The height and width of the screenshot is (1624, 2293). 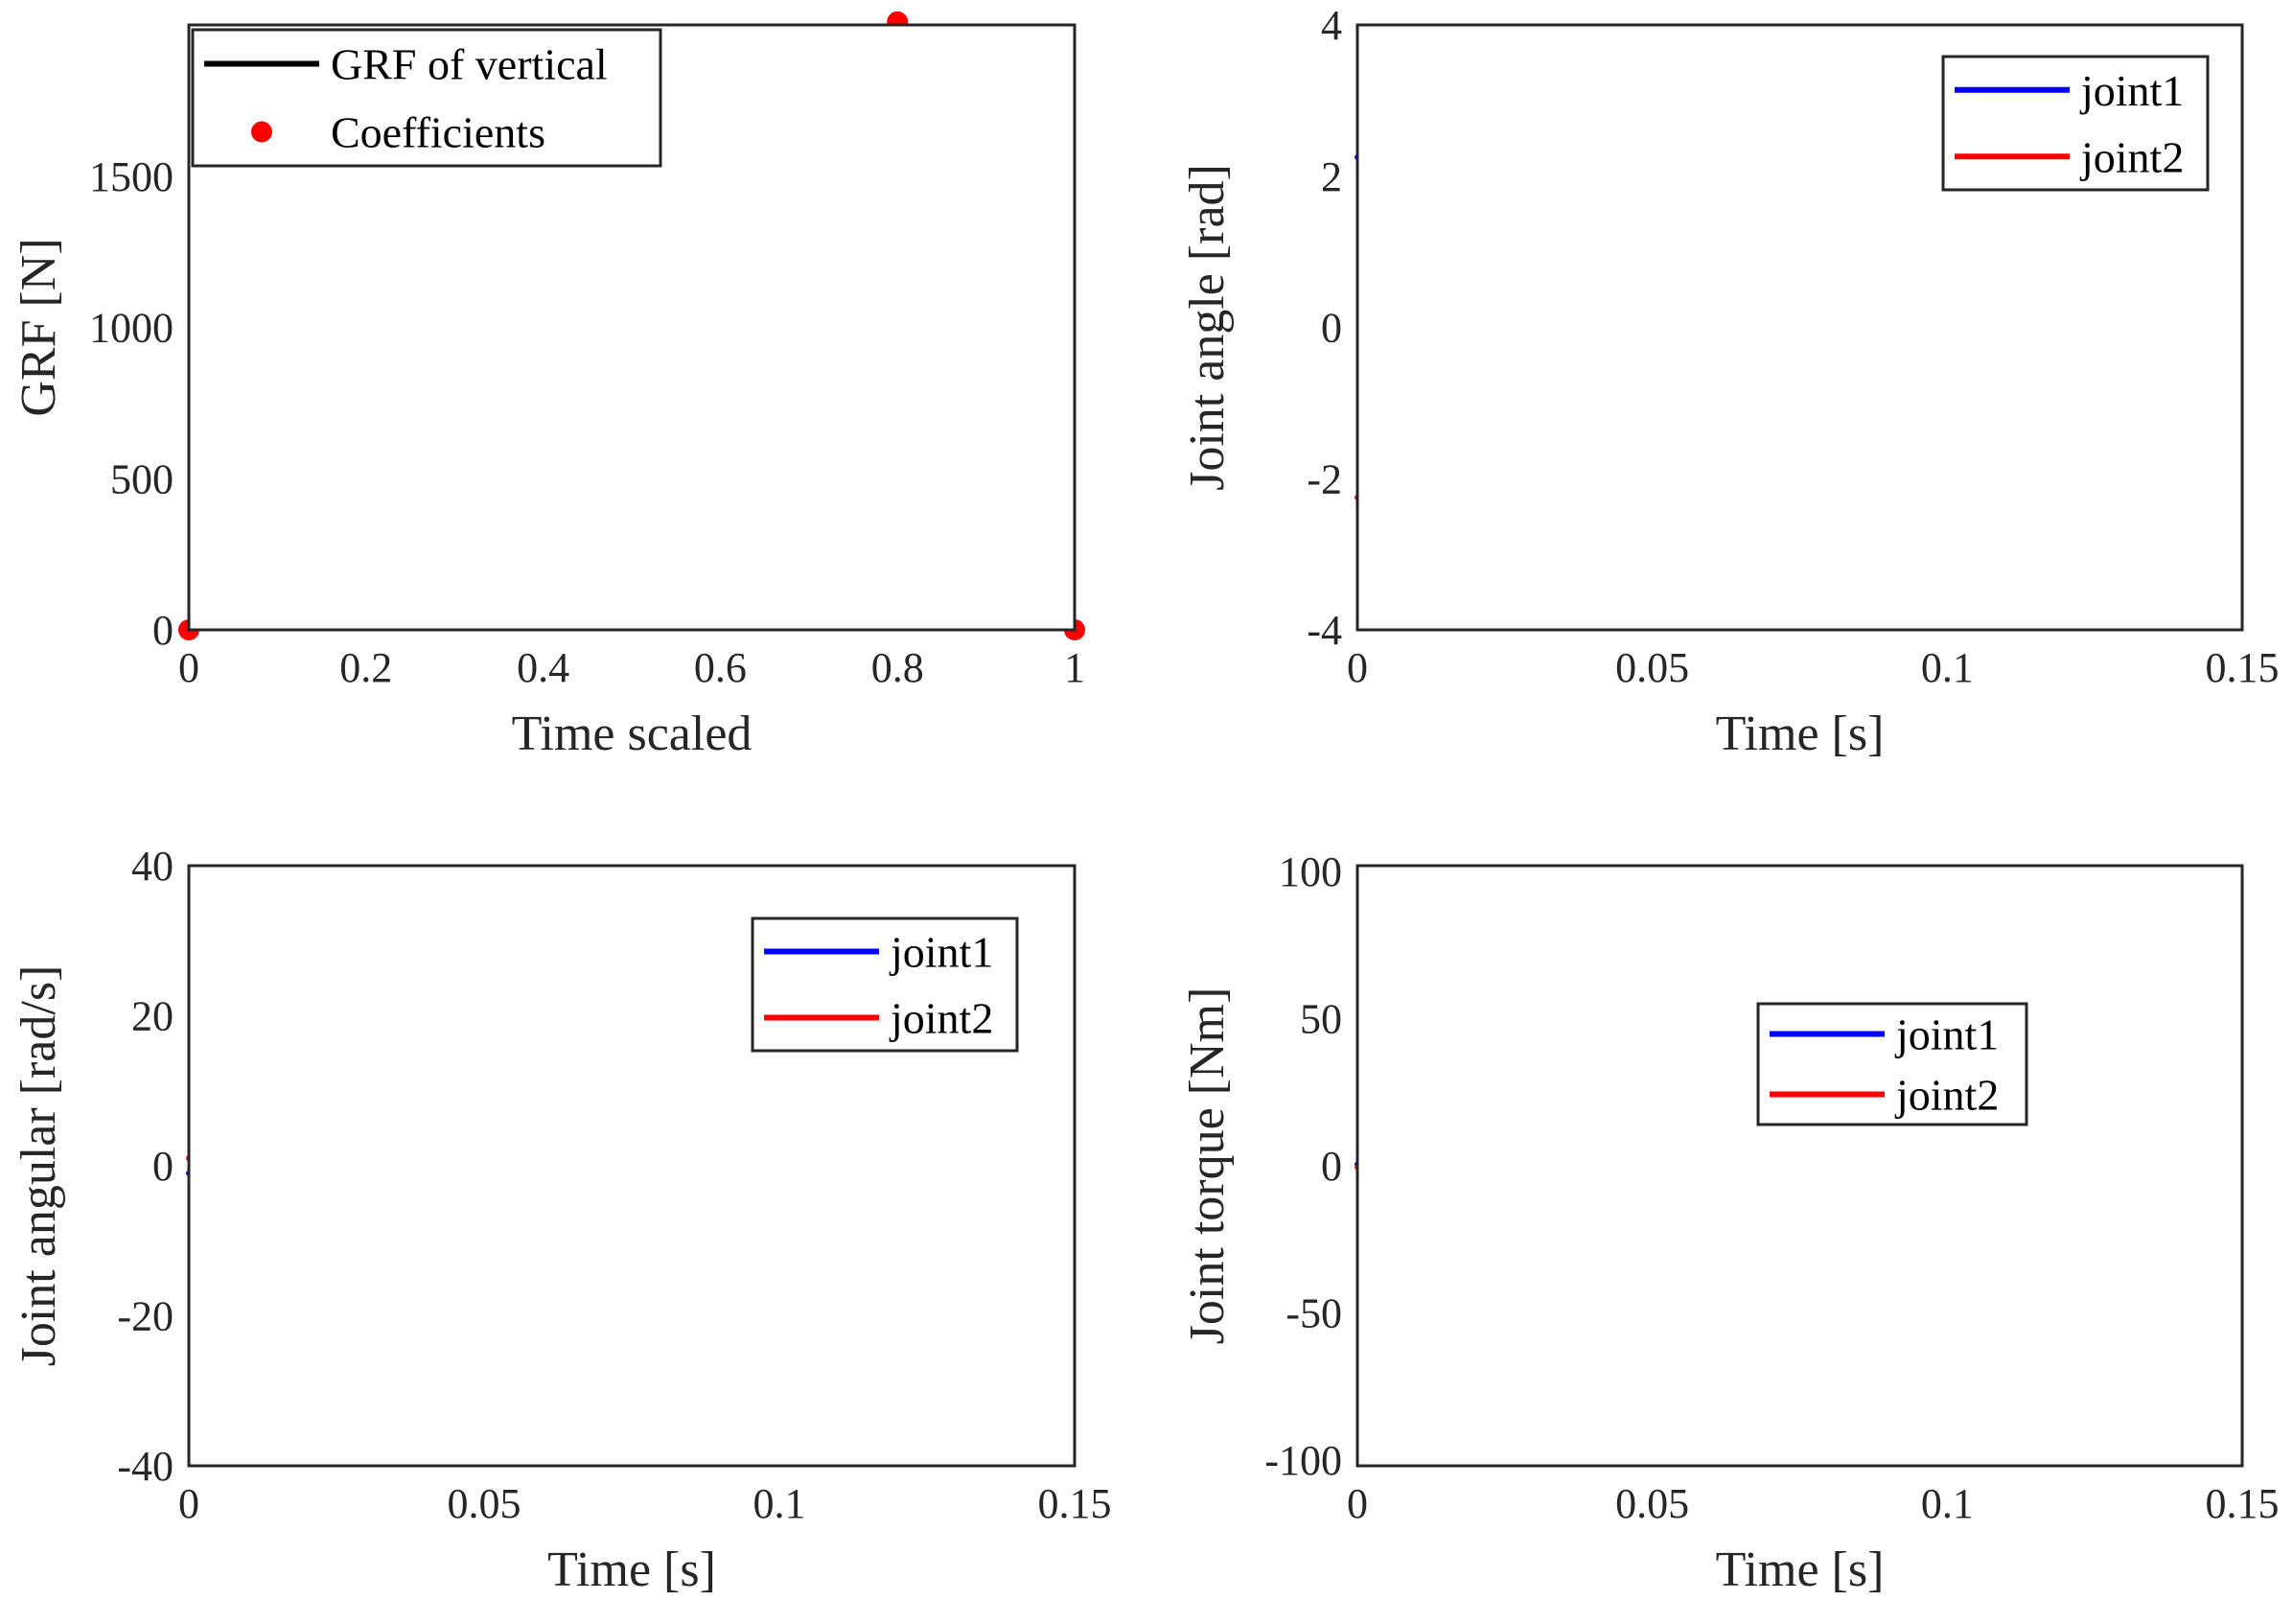 I want to click on y-axis-label: Joint angle [rad], so click(x=1207, y=327).